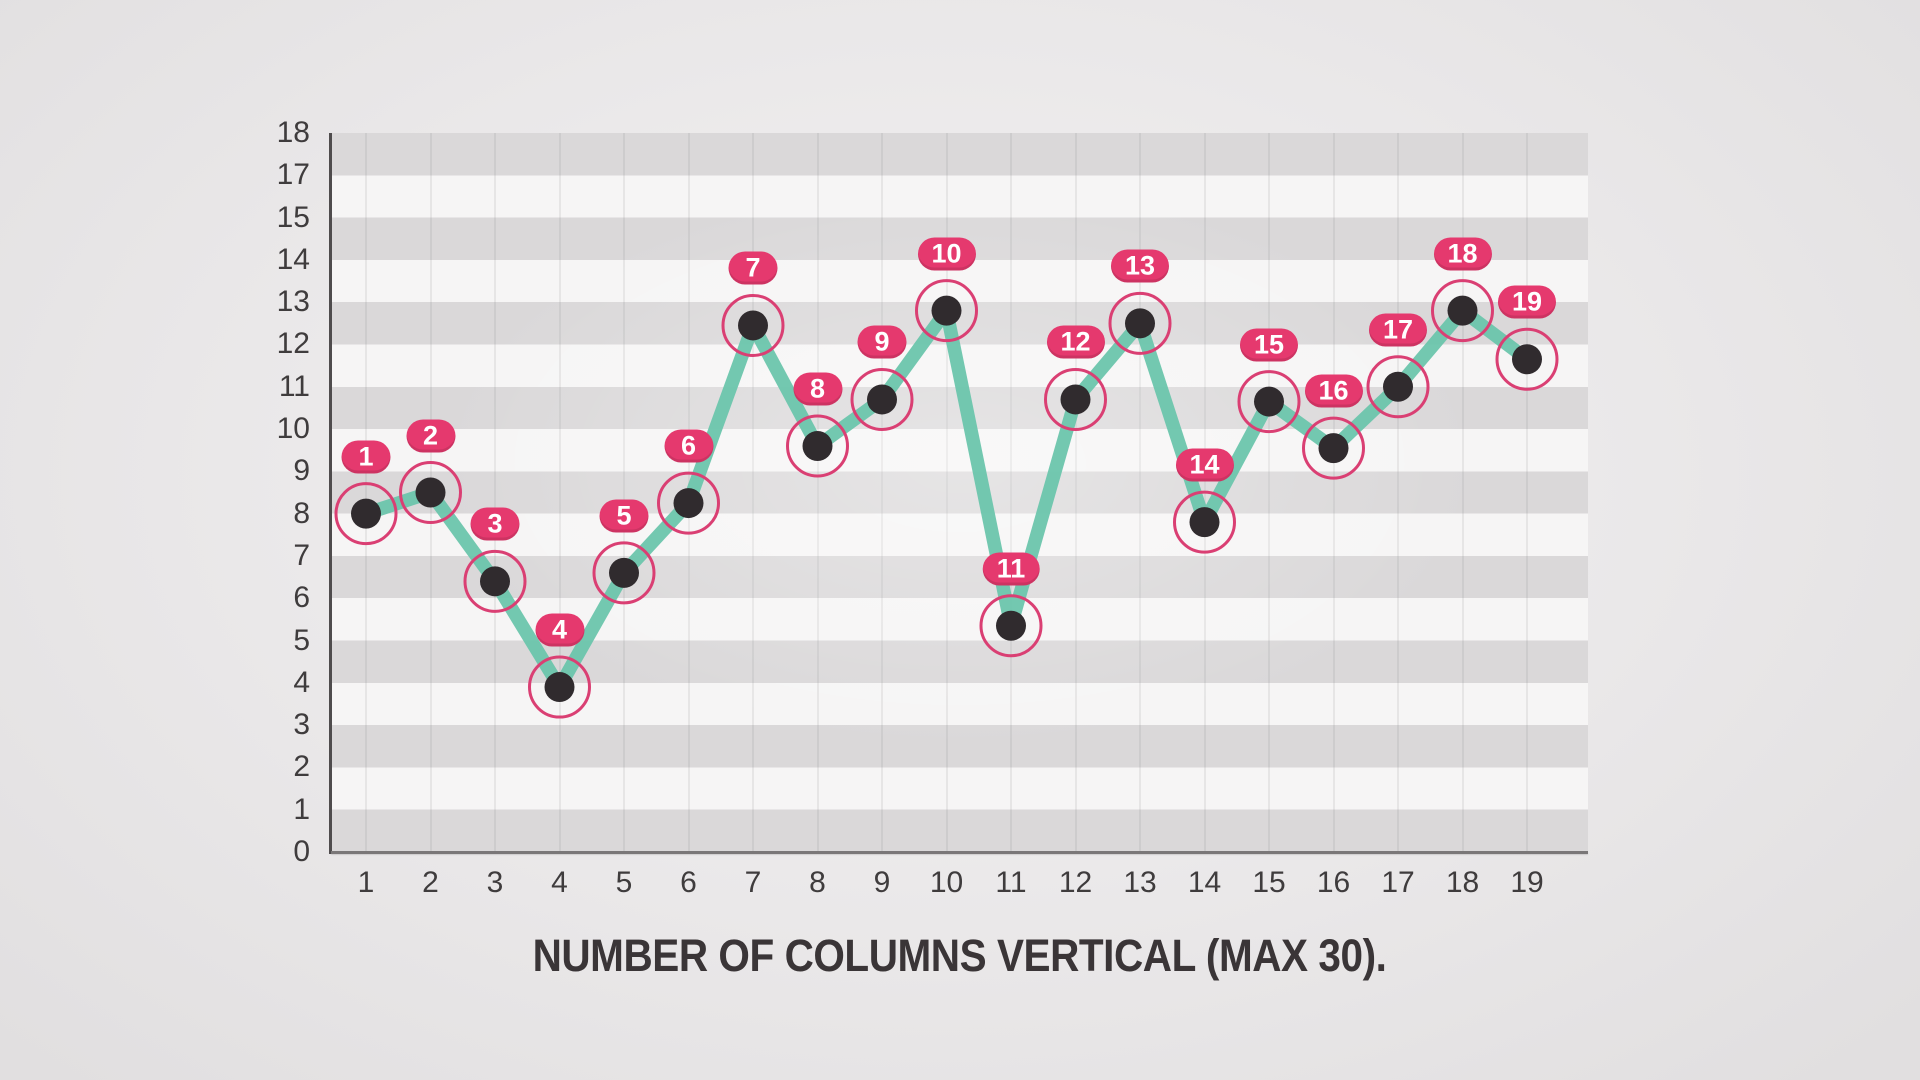 The height and width of the screenshot is (1080, 1920). What do you see at coordinates (301, 682) in the screenshot?
I see `y-tick-label: 4` at bounding box center [301, 682].